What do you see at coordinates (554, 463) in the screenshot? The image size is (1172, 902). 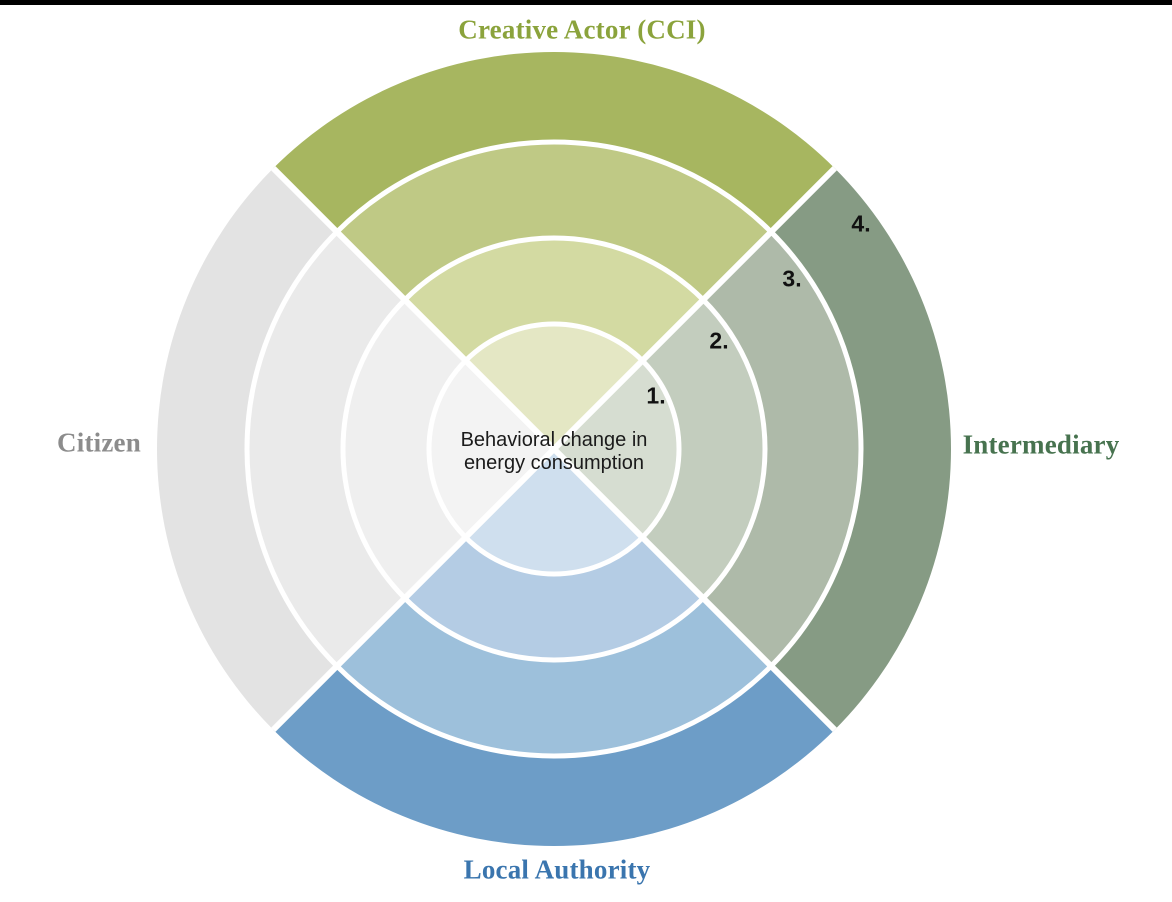 I see `center-goal-line-2: energy consumption` at bounding box center [554, 463].